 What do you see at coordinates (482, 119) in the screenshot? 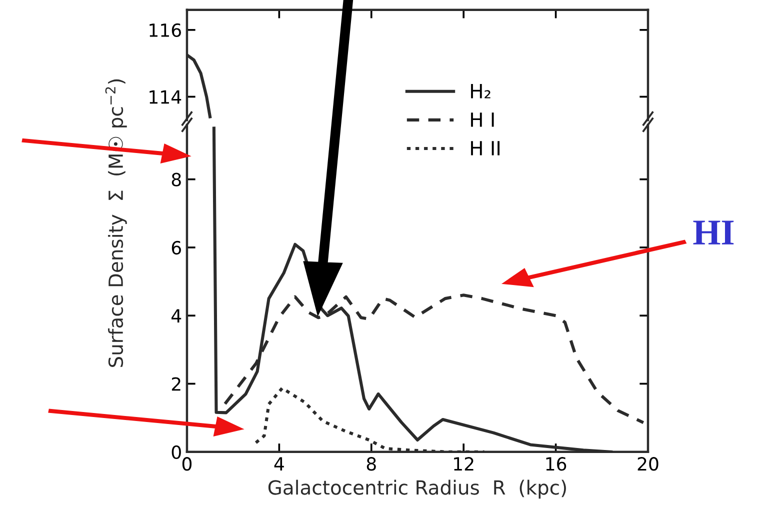
I see `legend-label: H I` at bounding box center [482, 119].